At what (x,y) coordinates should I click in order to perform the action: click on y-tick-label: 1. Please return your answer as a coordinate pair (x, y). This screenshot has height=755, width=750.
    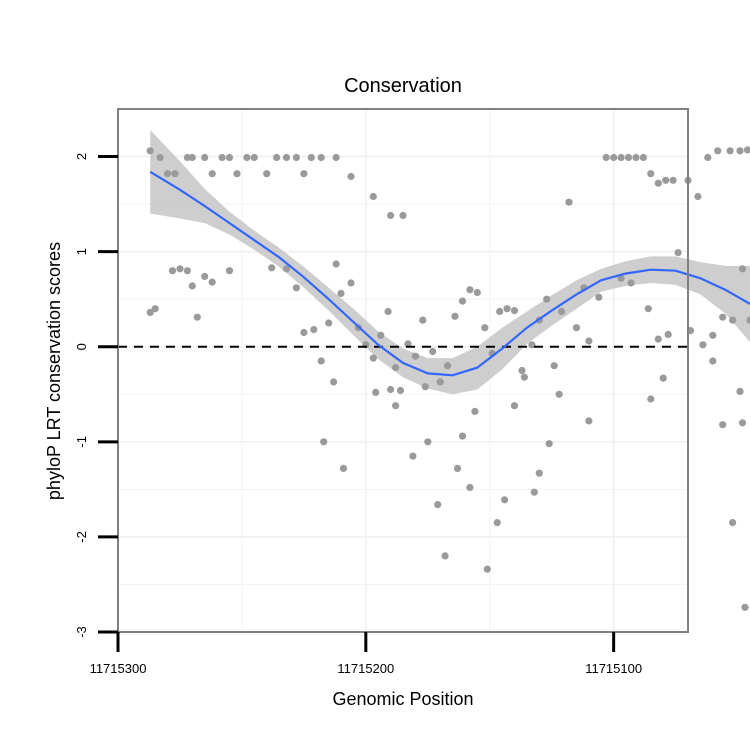
    Looking at the image, I should click on (81, 251).